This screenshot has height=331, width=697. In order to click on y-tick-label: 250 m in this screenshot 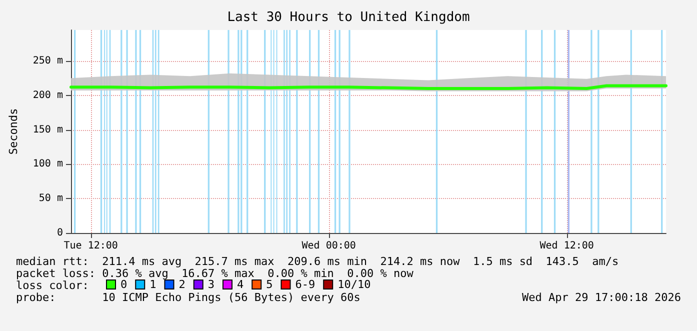, I will do `click(47, 60)`.